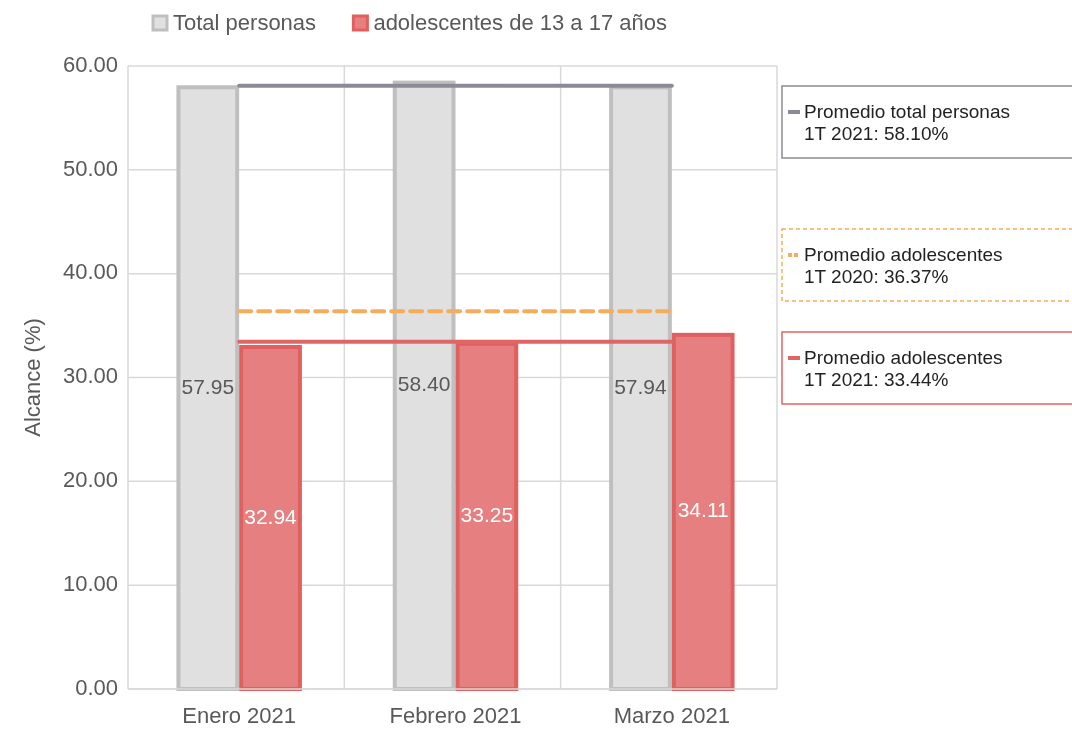 This screenshot has height=731, width=1072. I want to click on data-label: 33.25, so click(487, 514).